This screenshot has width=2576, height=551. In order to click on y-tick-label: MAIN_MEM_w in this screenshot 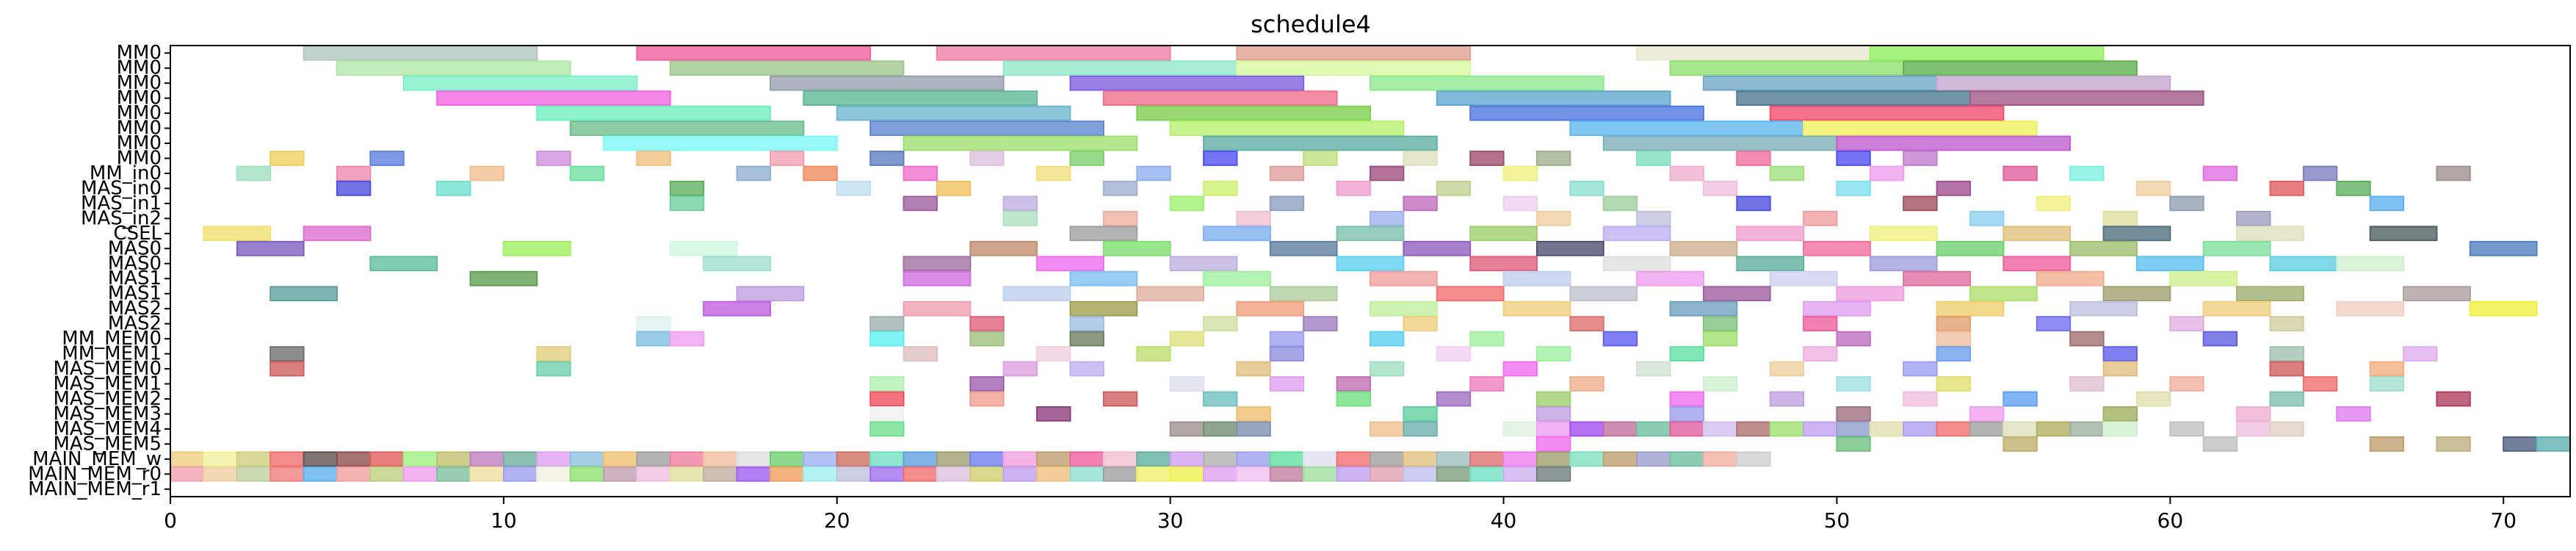, I will do `click(97, 459)`.